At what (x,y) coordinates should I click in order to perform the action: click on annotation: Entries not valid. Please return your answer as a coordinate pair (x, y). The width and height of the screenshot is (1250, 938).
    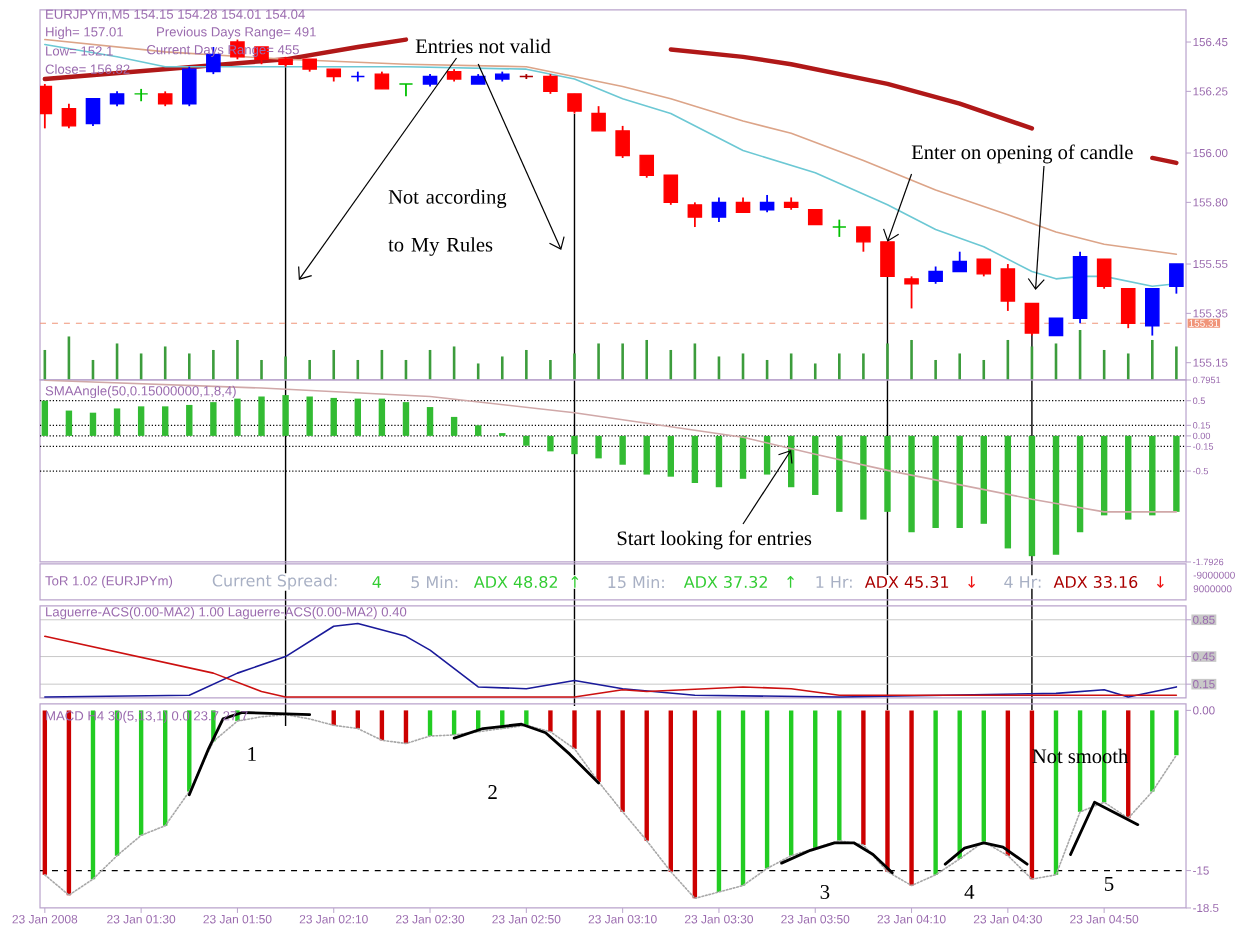
    Looking at the image, I should click on (483, 46).